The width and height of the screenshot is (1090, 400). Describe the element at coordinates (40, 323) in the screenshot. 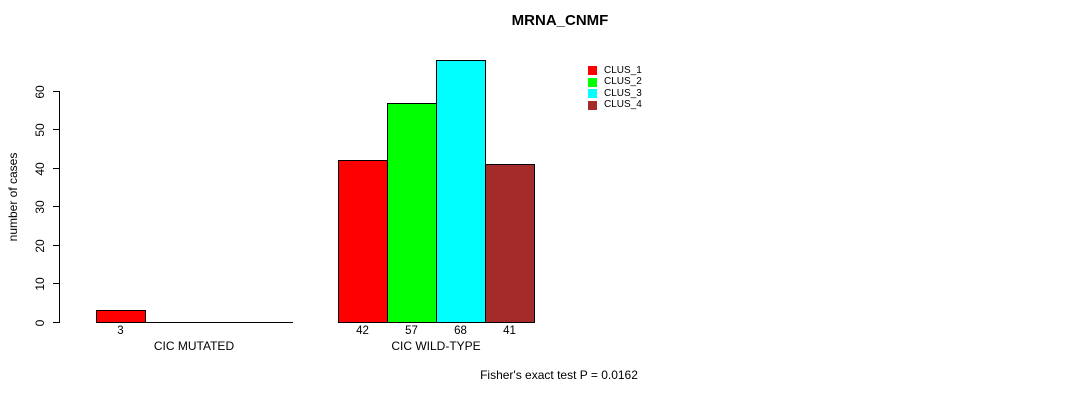

I see `y-tick-label: 0` at that location.